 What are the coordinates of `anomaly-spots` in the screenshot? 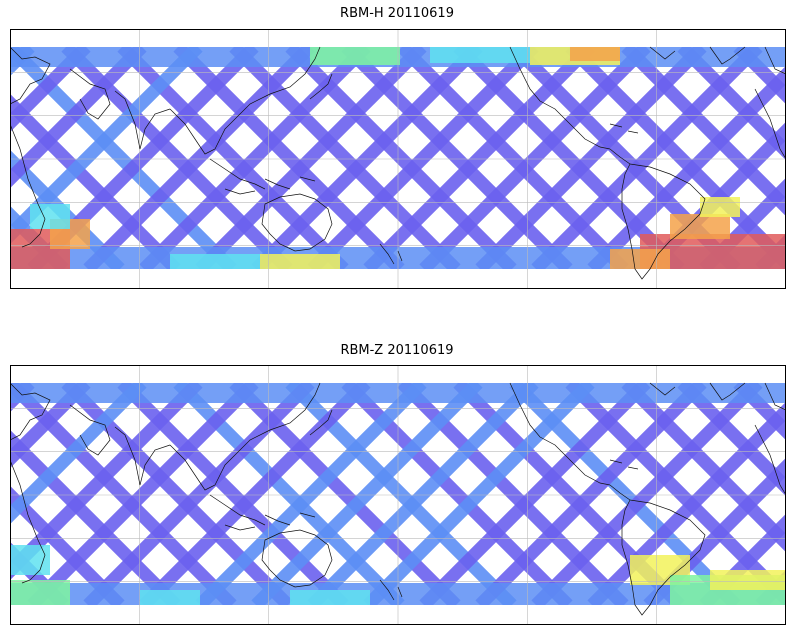 It's located at (398, 575).